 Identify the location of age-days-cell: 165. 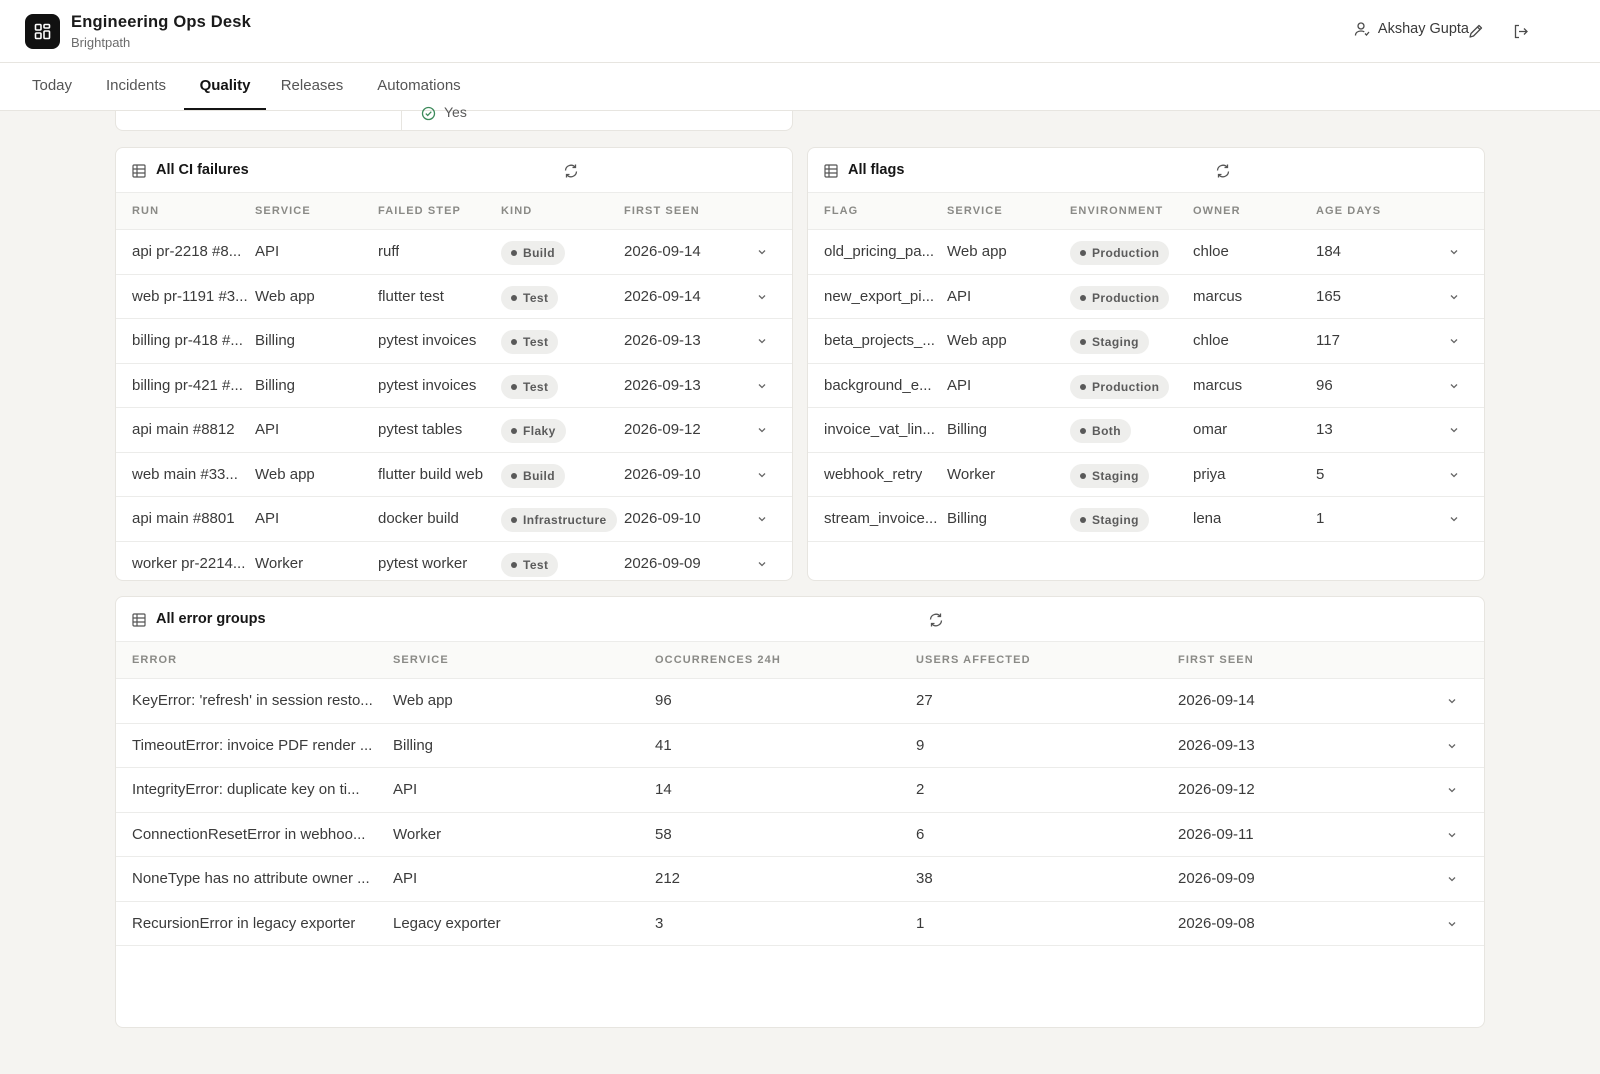
(1329, 296).